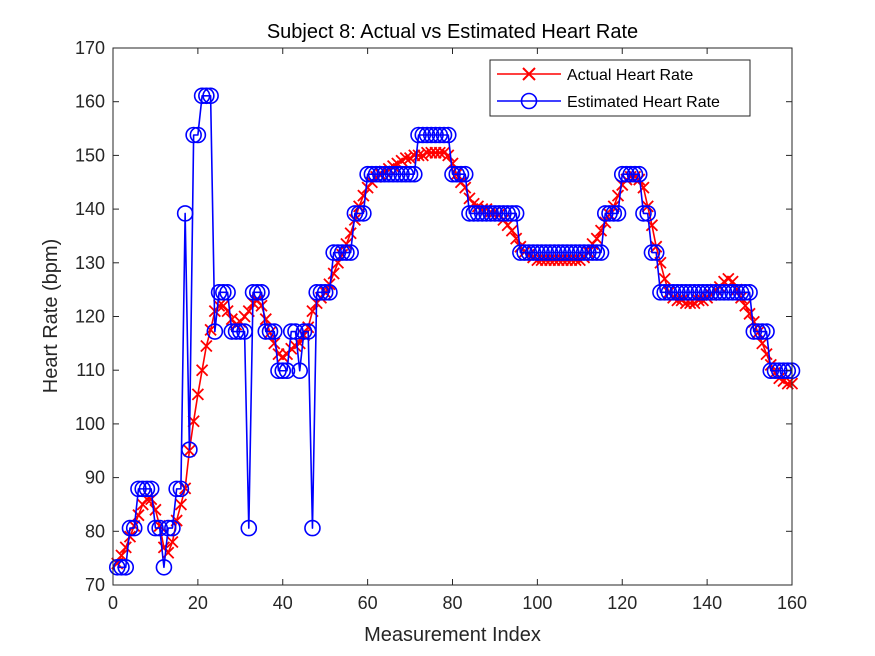  Describe the element at coordinates (452, 635) in the screenshot. I see `x-axis-label: Measurement Index` at that location.